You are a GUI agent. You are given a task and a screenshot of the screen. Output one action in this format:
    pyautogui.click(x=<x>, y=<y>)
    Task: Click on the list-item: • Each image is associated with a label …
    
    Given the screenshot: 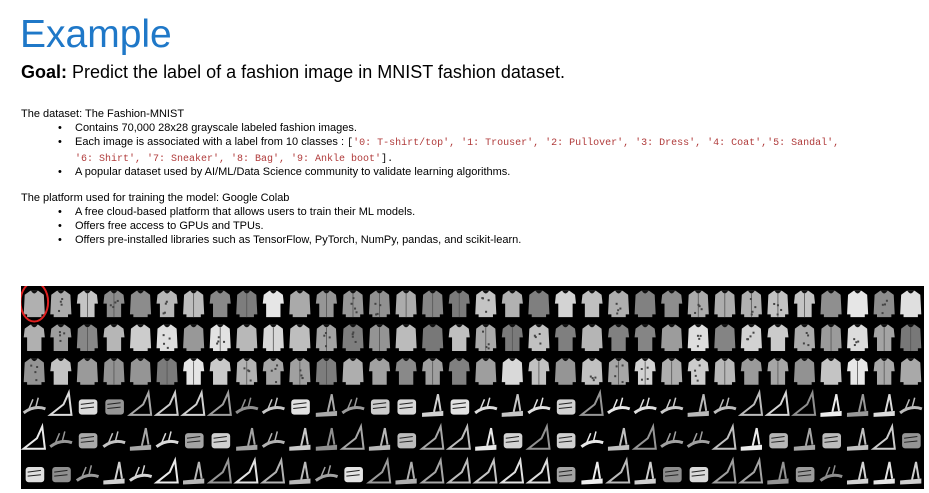 What is the action you would take?
    pyautogui.click(x=448, y=143)
    